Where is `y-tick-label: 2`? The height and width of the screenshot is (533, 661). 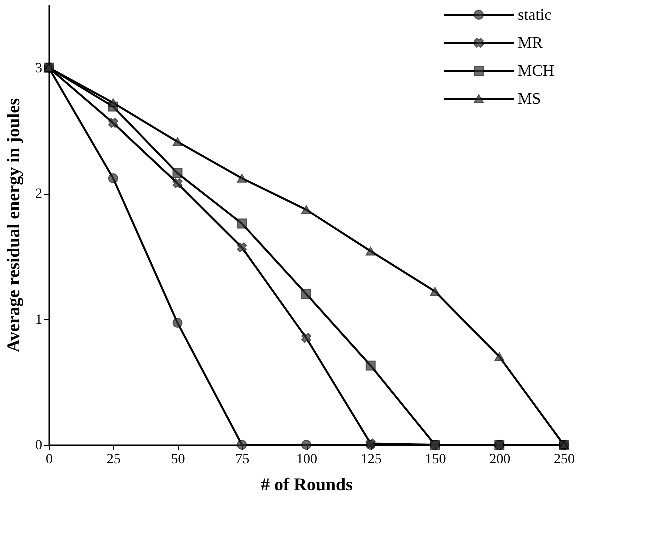
y-tick-label: 2 is located at coordinates (39, 194).